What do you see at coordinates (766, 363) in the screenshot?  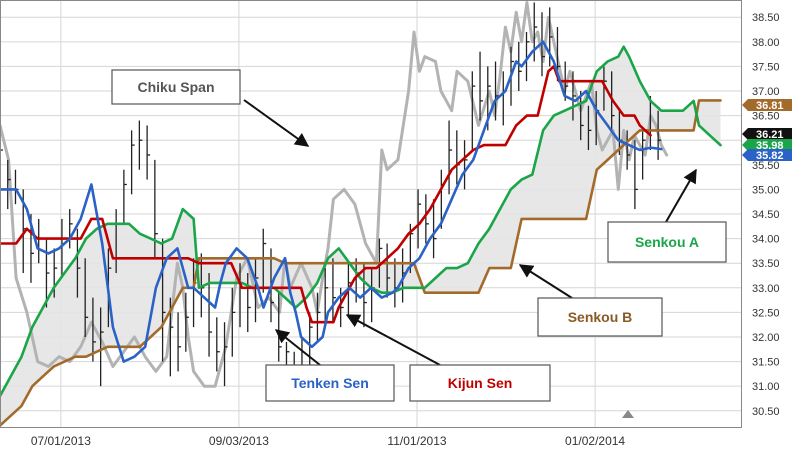 I see `y-tick-label: 31.50` at bounding box center [766, 363].